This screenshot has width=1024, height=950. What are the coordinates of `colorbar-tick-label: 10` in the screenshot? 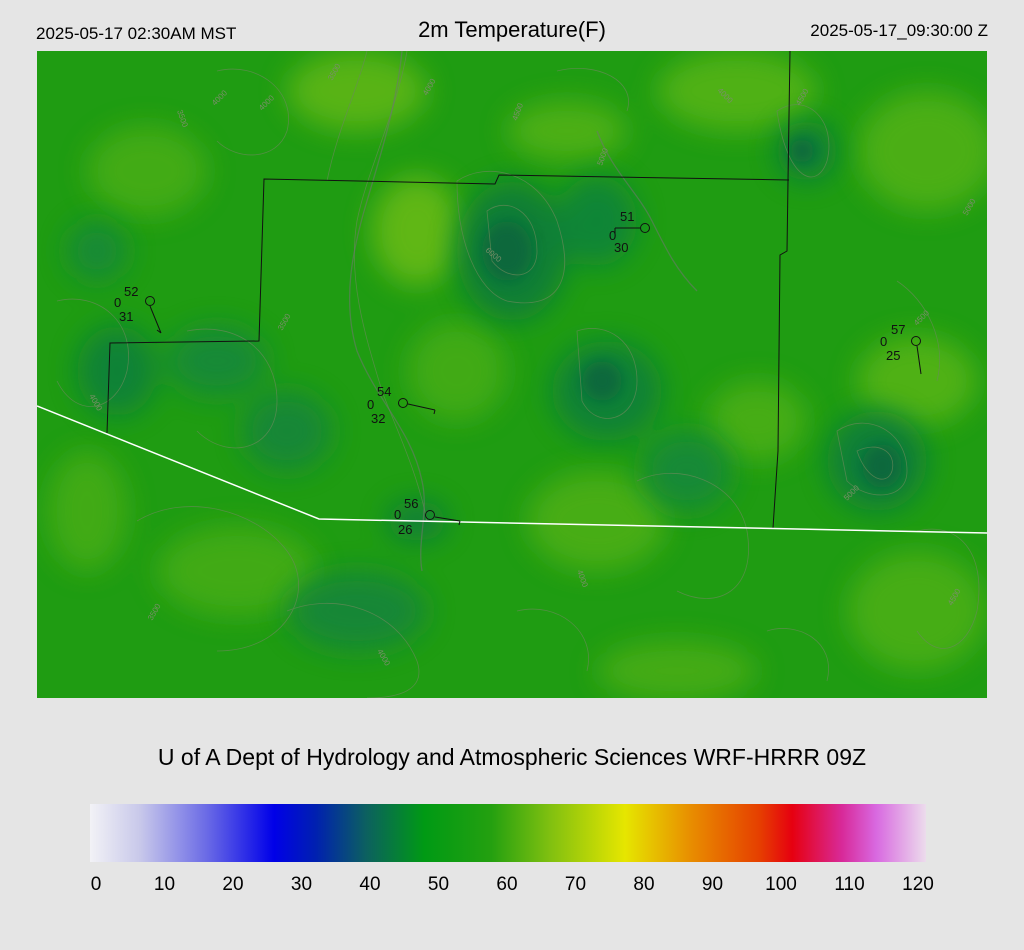 It's located at (164, 884).